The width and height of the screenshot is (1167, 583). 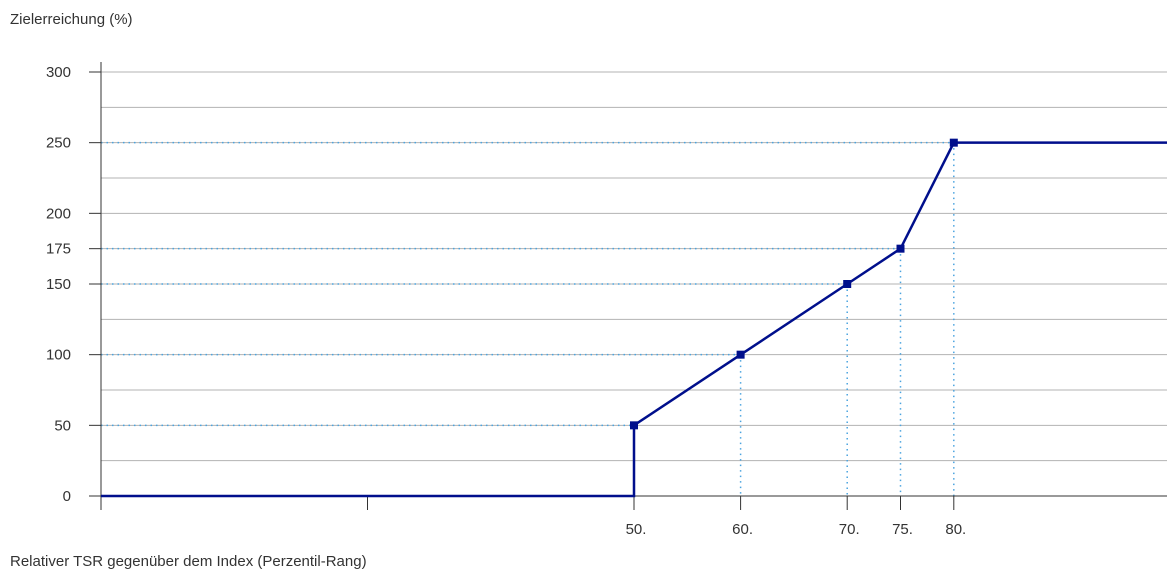 I want to click on y-tick-label: 100, so click(x=58, y=355).